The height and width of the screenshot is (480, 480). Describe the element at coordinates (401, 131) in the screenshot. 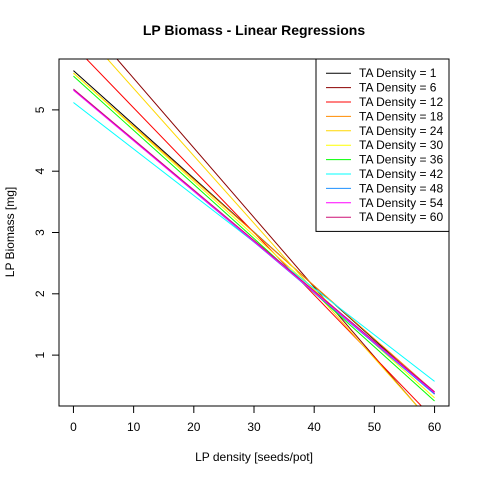

I see `legend-label: TA Density = 24` at that location.